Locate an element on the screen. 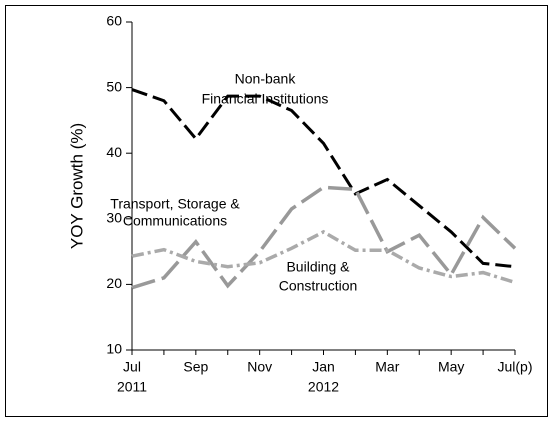 This screenshot has width=553, height=423. annotation: Communications is located at coordinates (175, 221).